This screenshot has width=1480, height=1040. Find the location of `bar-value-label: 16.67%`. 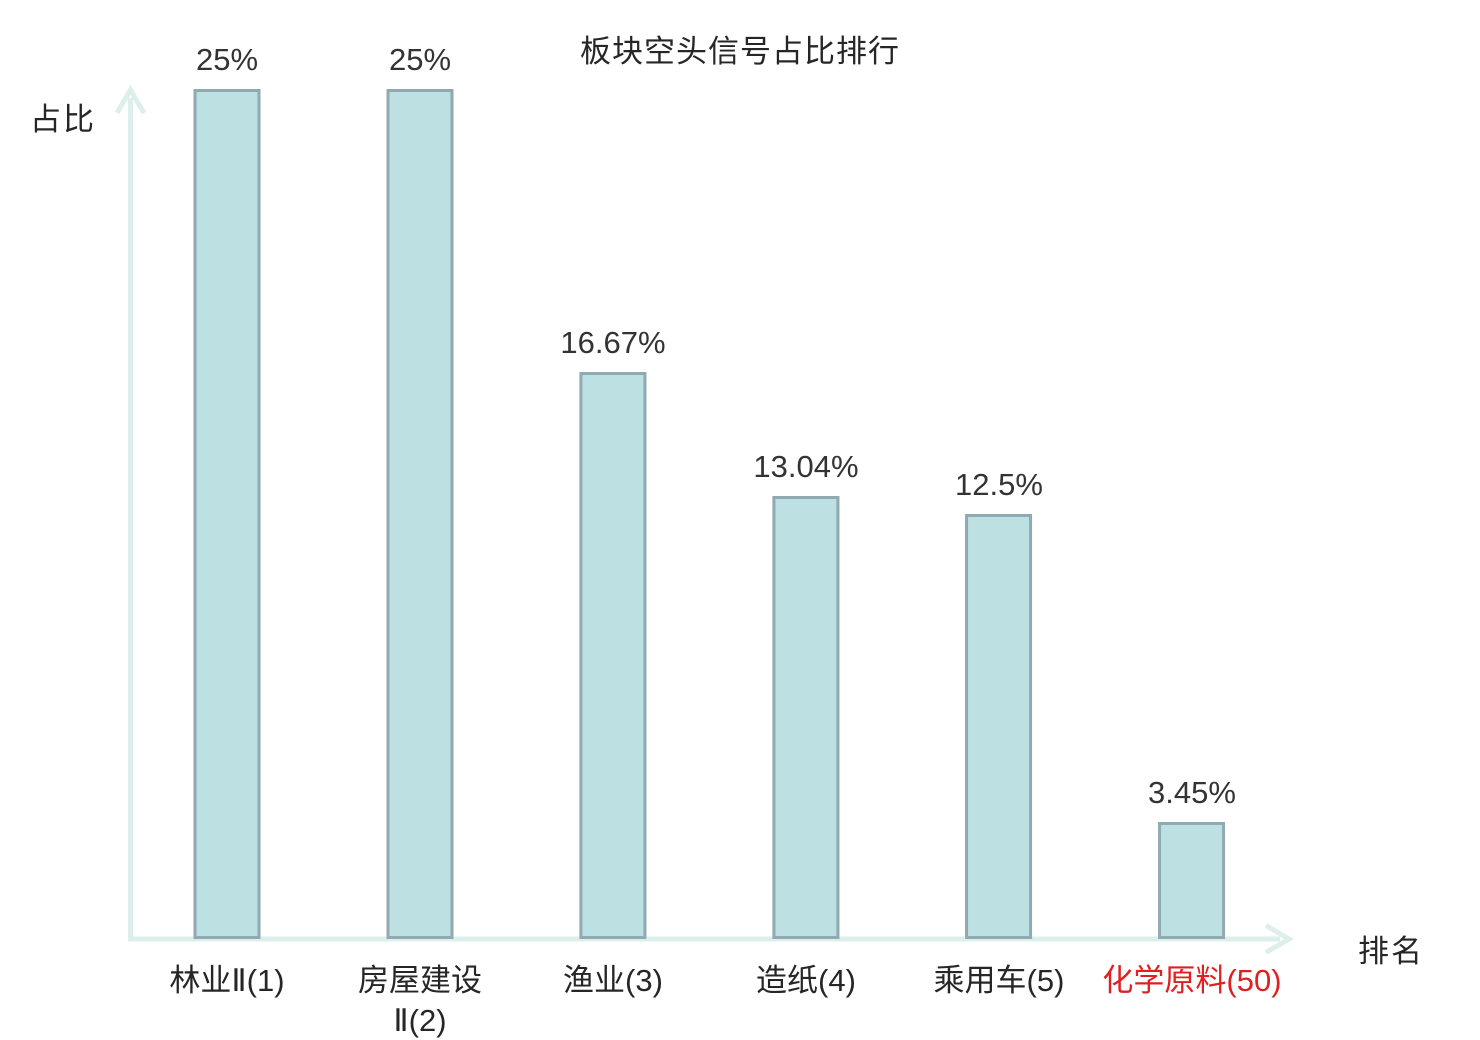

bar-value-label: 16.67% is located at coordinates (613, 342).